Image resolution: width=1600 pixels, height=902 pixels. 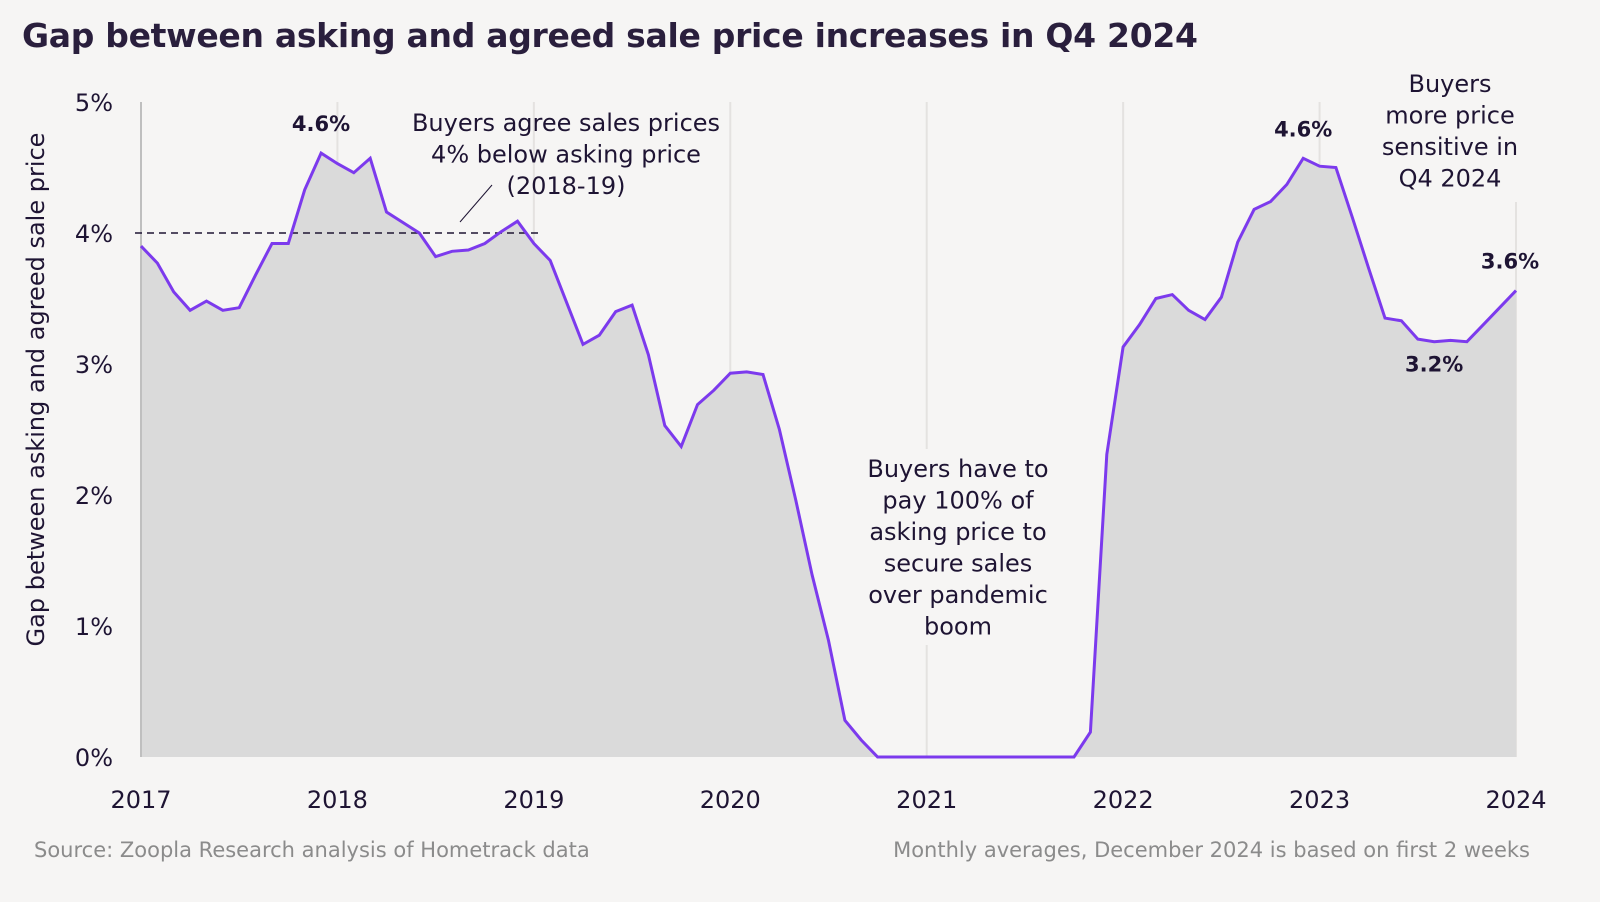 I want to click on x-tick-label: 2018, so click(x=337, y=800).